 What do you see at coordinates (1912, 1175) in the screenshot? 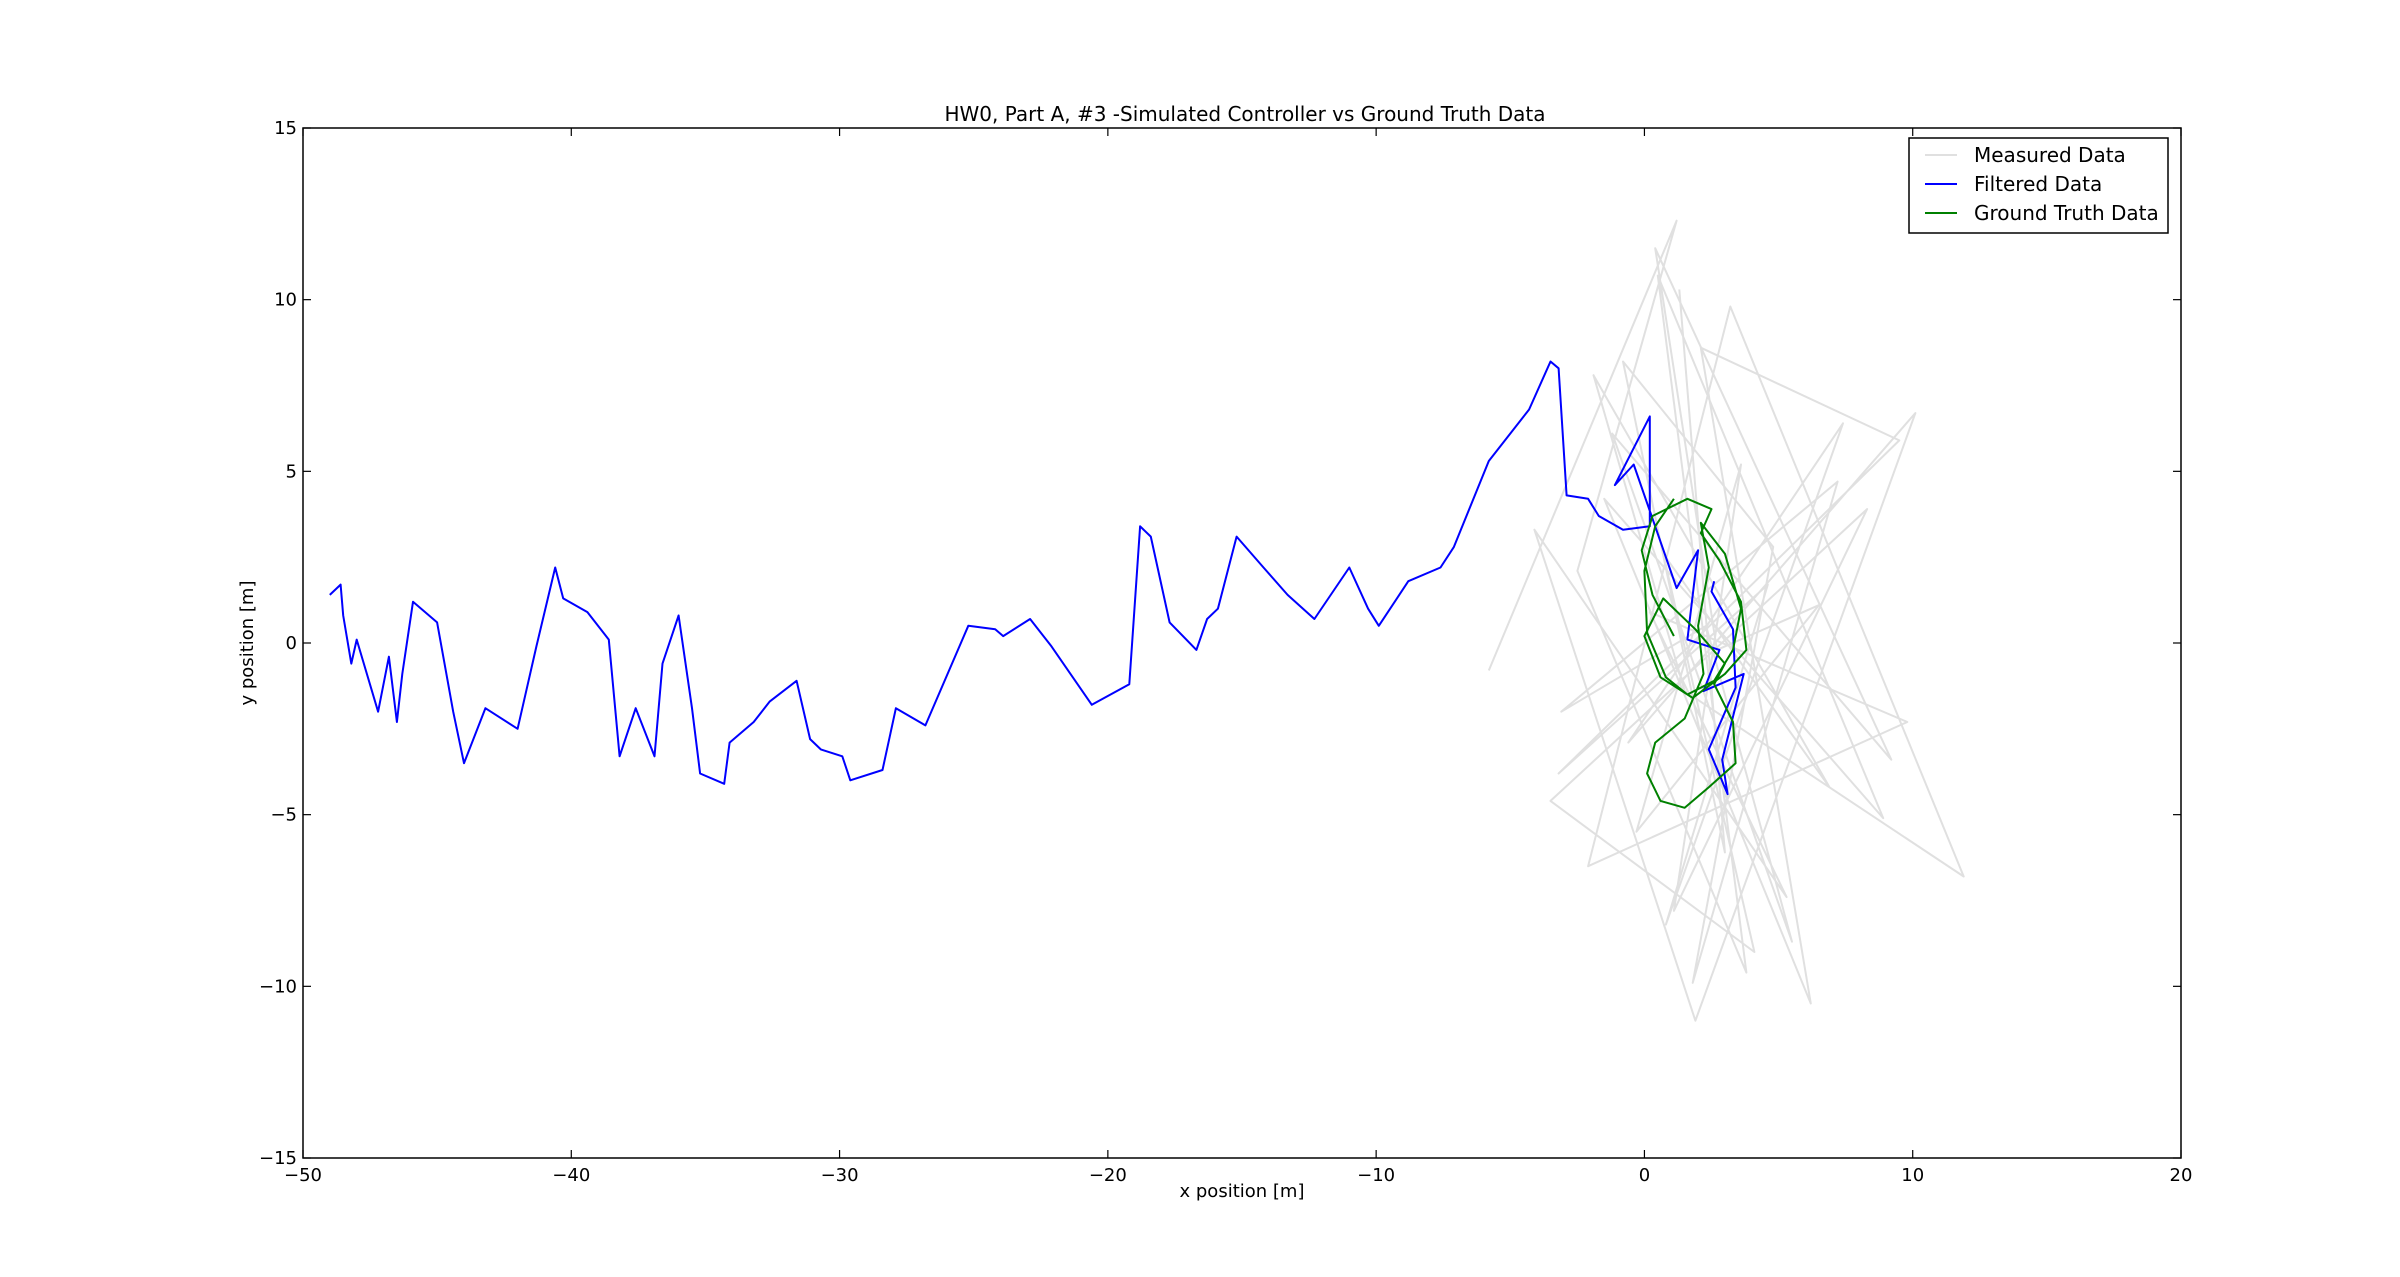
I see `x-tick-label: 10` at bounding box center [1912, 1175].